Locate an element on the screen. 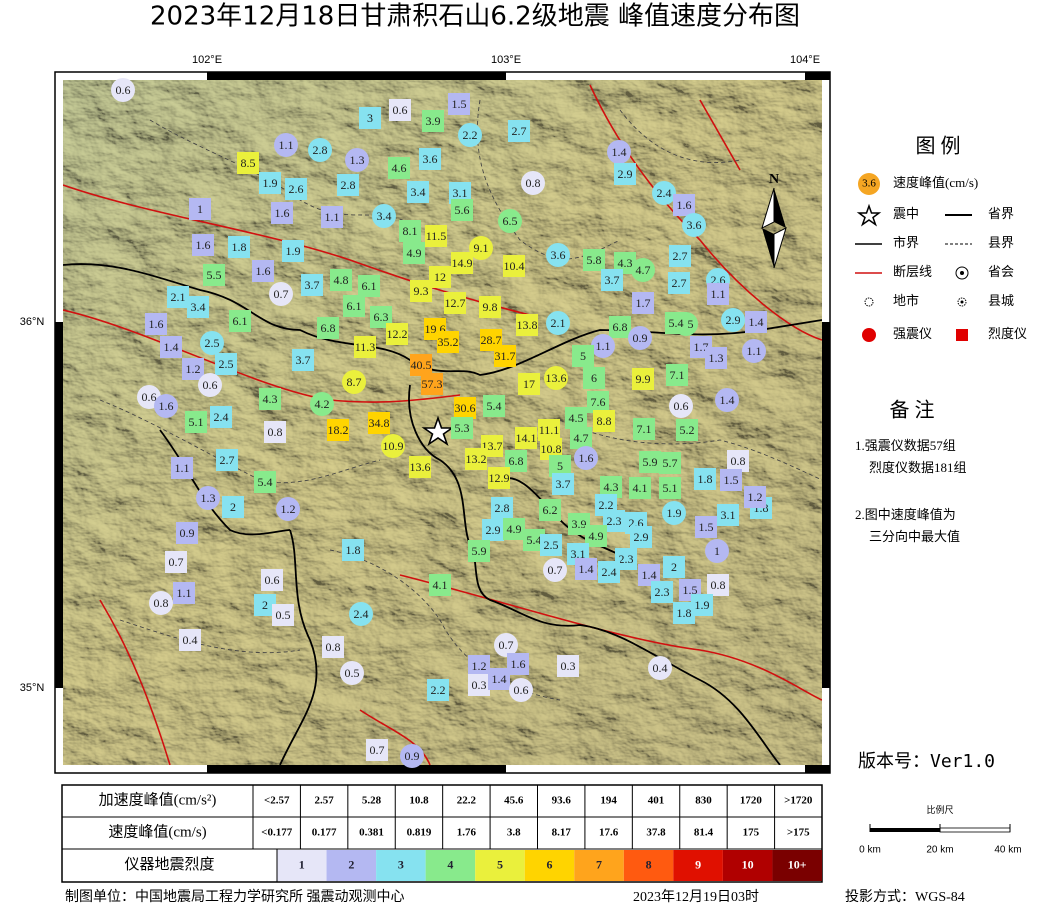 This screenshot has height=914, width=1037. lon-label: 102°E is located at coordinates (207, 60).